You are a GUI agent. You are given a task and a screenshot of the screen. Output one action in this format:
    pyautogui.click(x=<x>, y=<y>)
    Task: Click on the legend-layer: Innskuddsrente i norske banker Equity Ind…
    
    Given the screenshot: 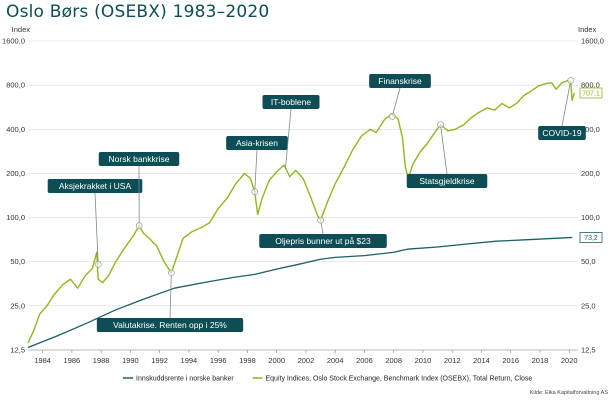 What is the action you would take?
    pyautogui.click(x=327, y=379)
    